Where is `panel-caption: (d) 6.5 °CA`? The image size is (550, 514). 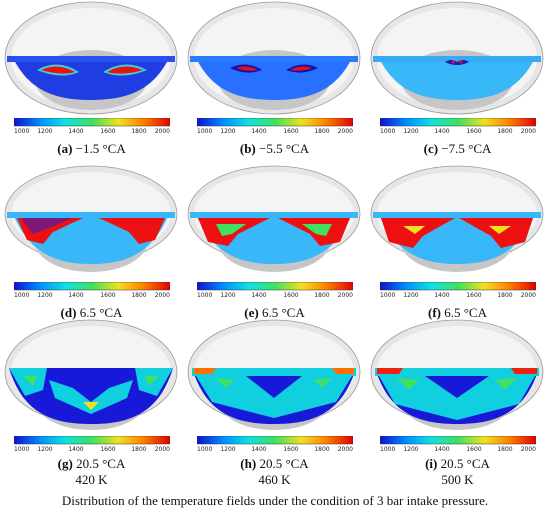
panel-caption: (d) 6.5 °CA is located at coordinates (91, 312).